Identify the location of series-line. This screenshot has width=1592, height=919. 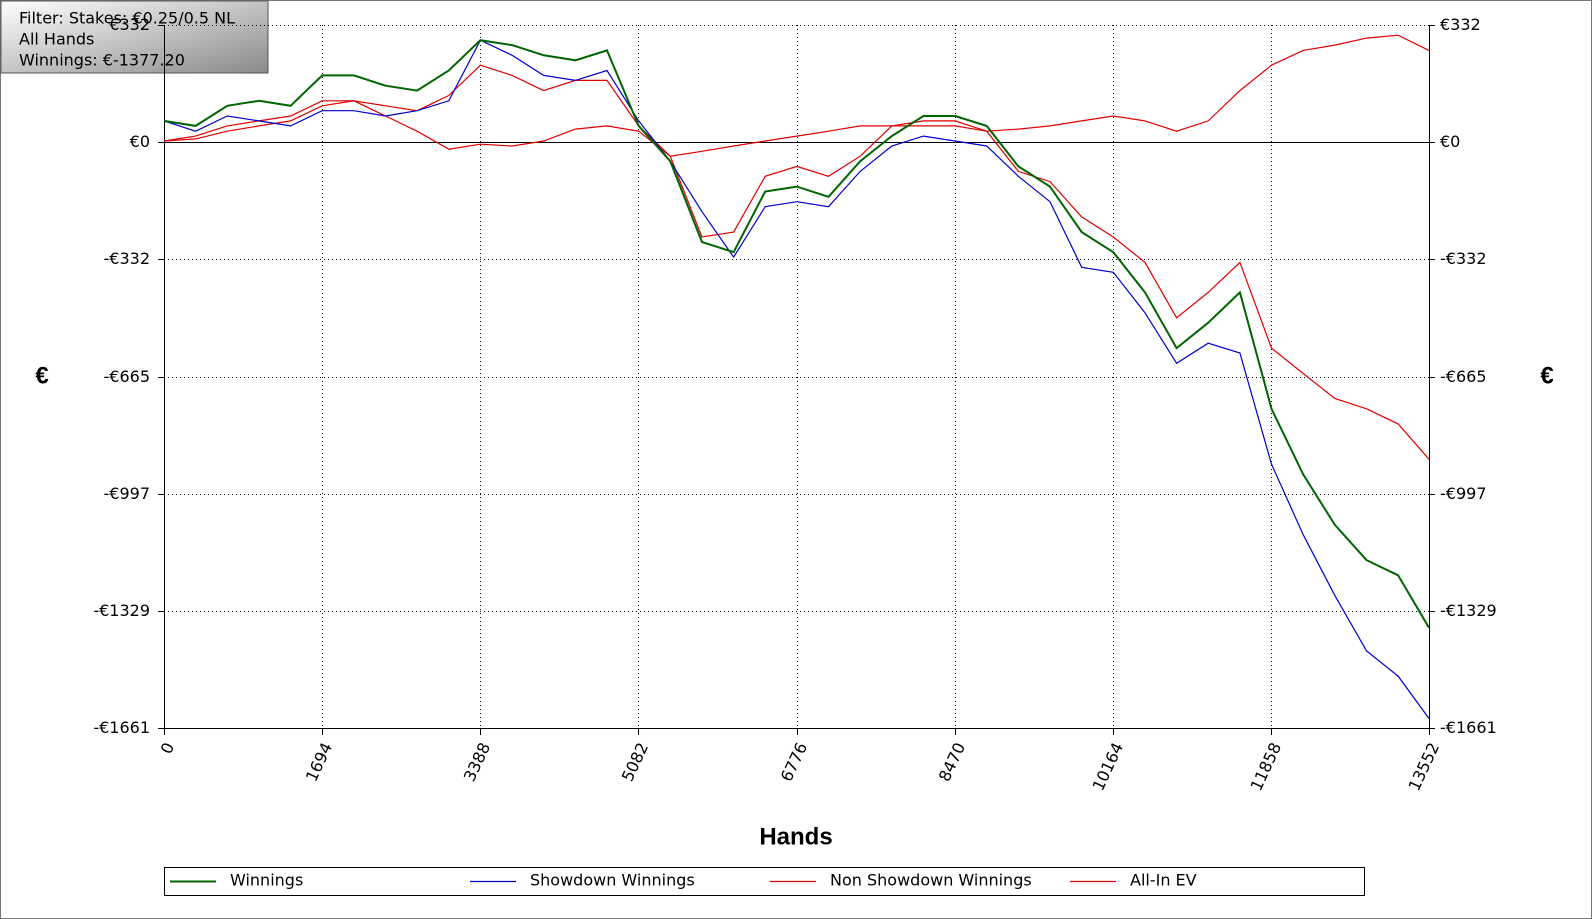
(796, 95).